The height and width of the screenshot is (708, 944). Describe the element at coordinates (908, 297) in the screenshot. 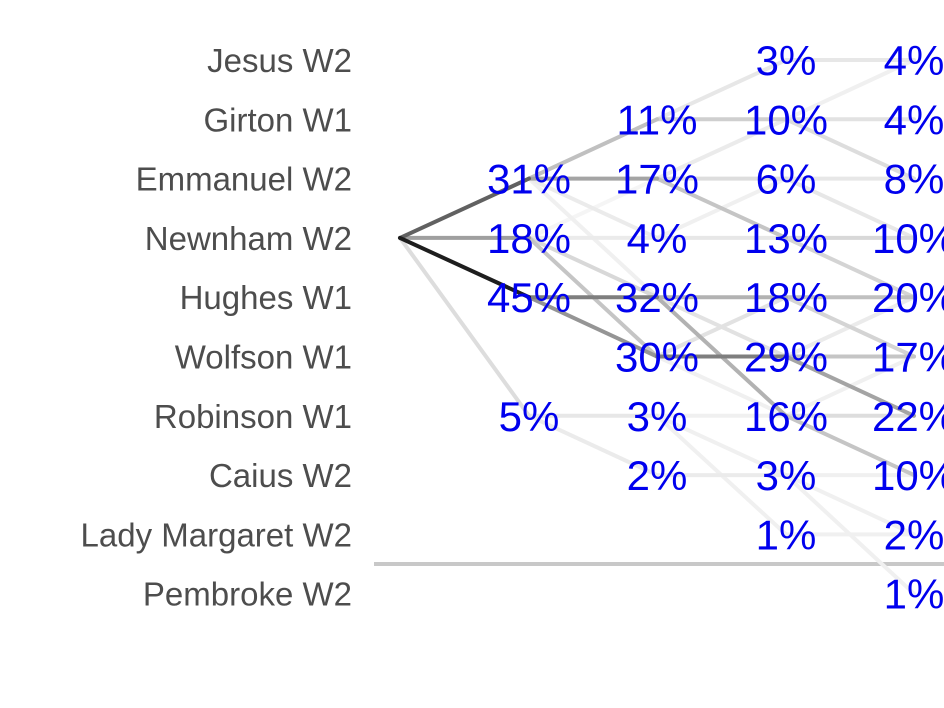

I see `probability-label: 20%` at that location.